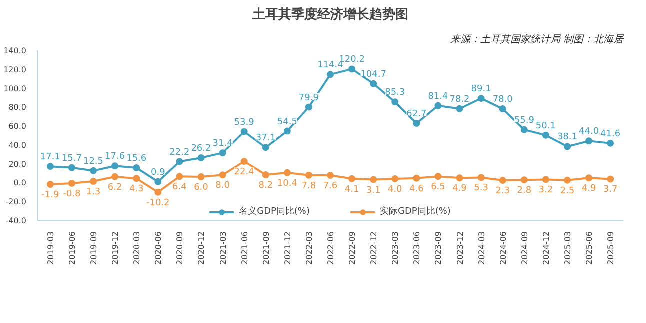 This screenshot has width=646, height=323. What do you see at coordinates (353, 248) in the screenshot?
I see `x-tick-label: 2022-09` at bounding box center [353, 248].